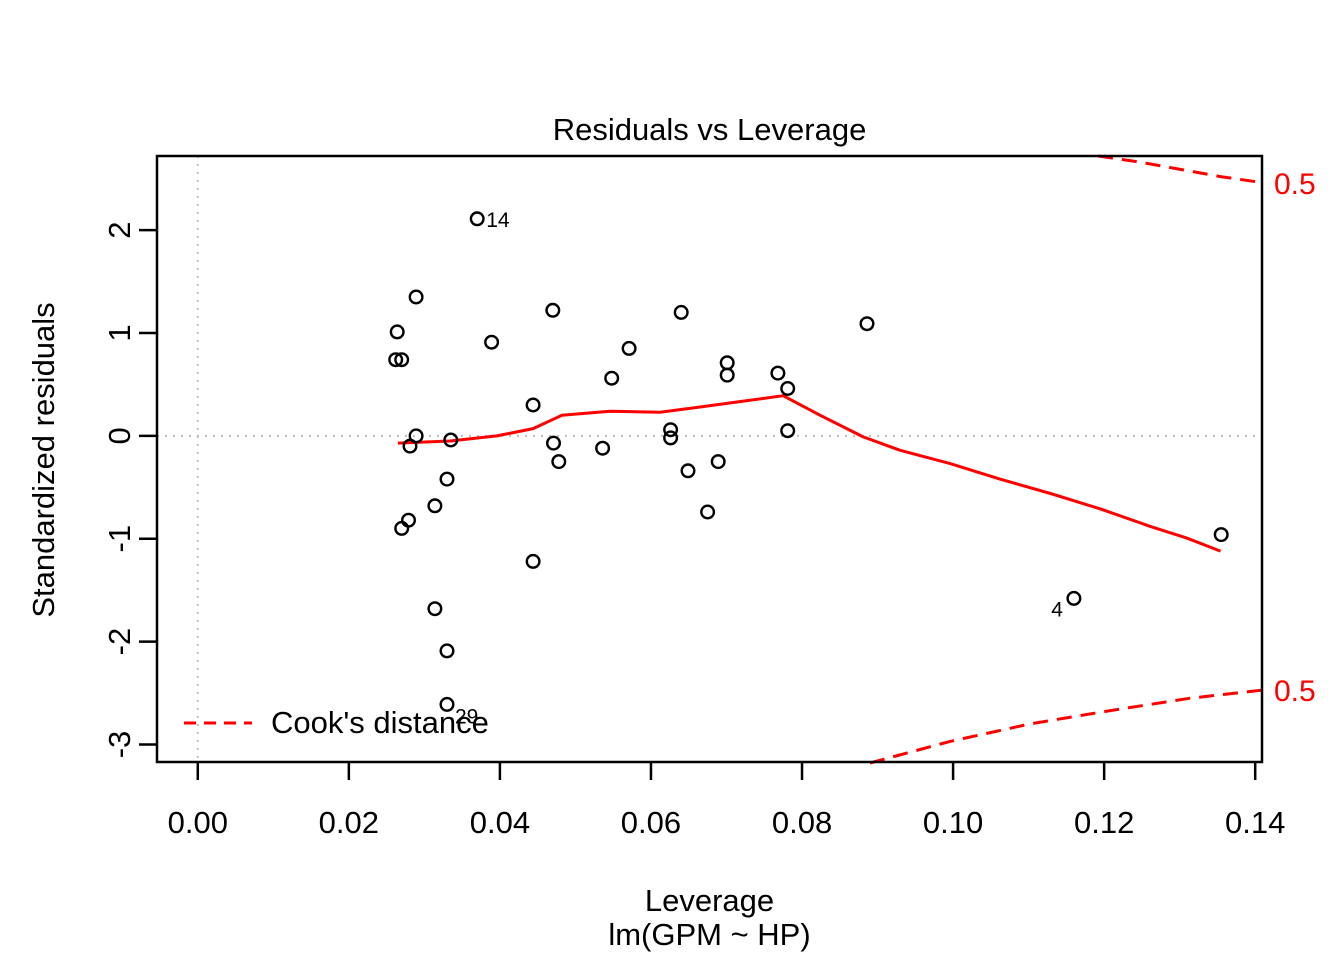  What do you see at coordinates (198, 822) in the screenshot?
I see `x-tick-label: 0.00` at bounding box center [198, 822].